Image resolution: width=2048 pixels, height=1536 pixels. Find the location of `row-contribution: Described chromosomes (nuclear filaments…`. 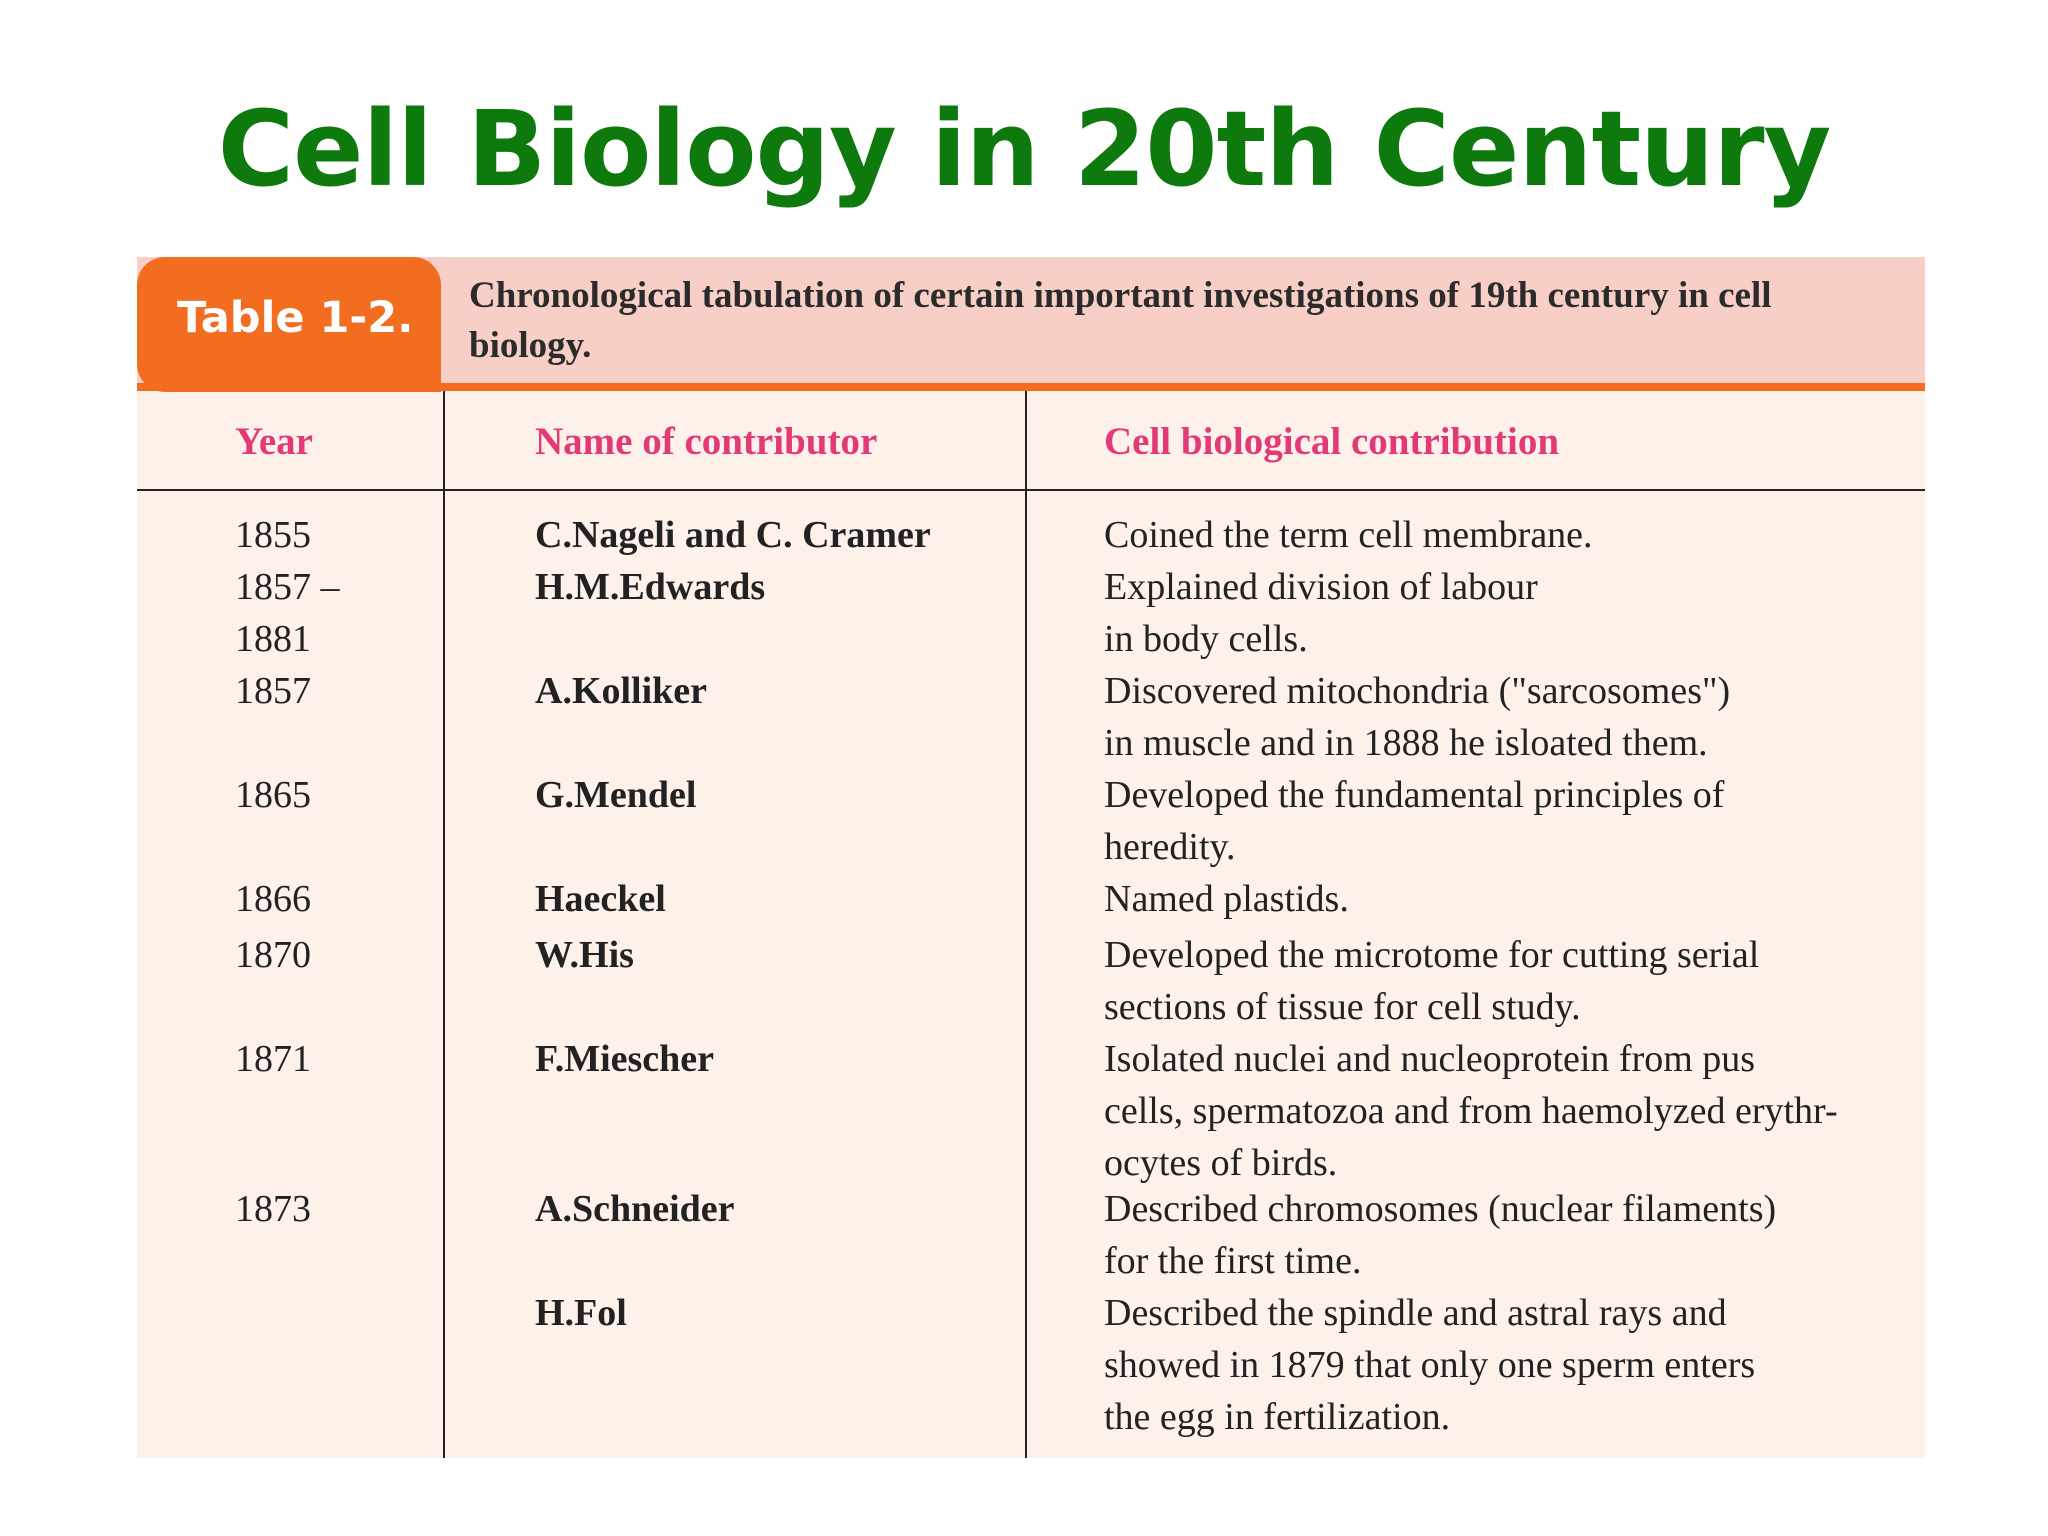

row-contribution: Described chromosomes (nuclear filaments… is located at coordinates (1440, 1235).